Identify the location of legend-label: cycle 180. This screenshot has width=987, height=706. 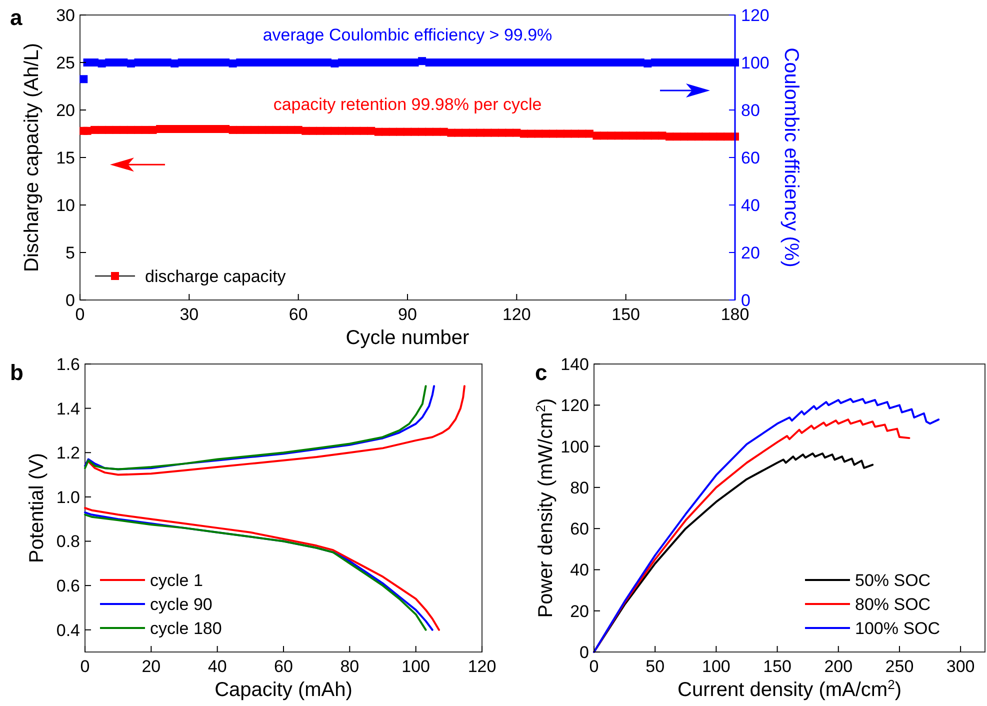
(186, 628).